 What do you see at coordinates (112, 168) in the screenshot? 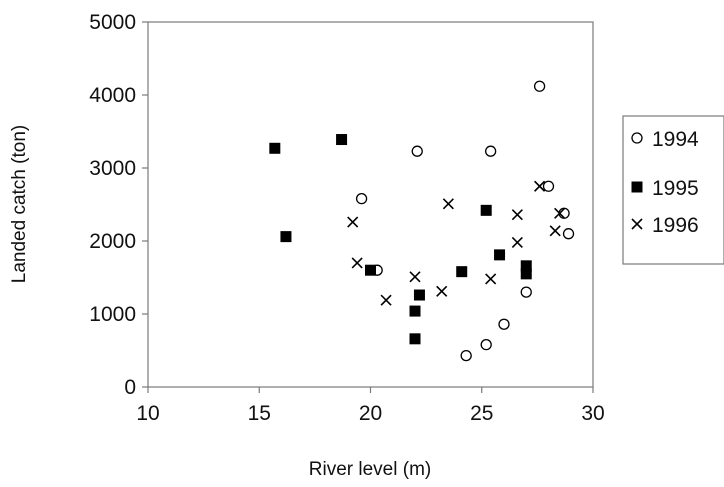
I see `y-tick-label: 3000` at bounding box center [112, 168].